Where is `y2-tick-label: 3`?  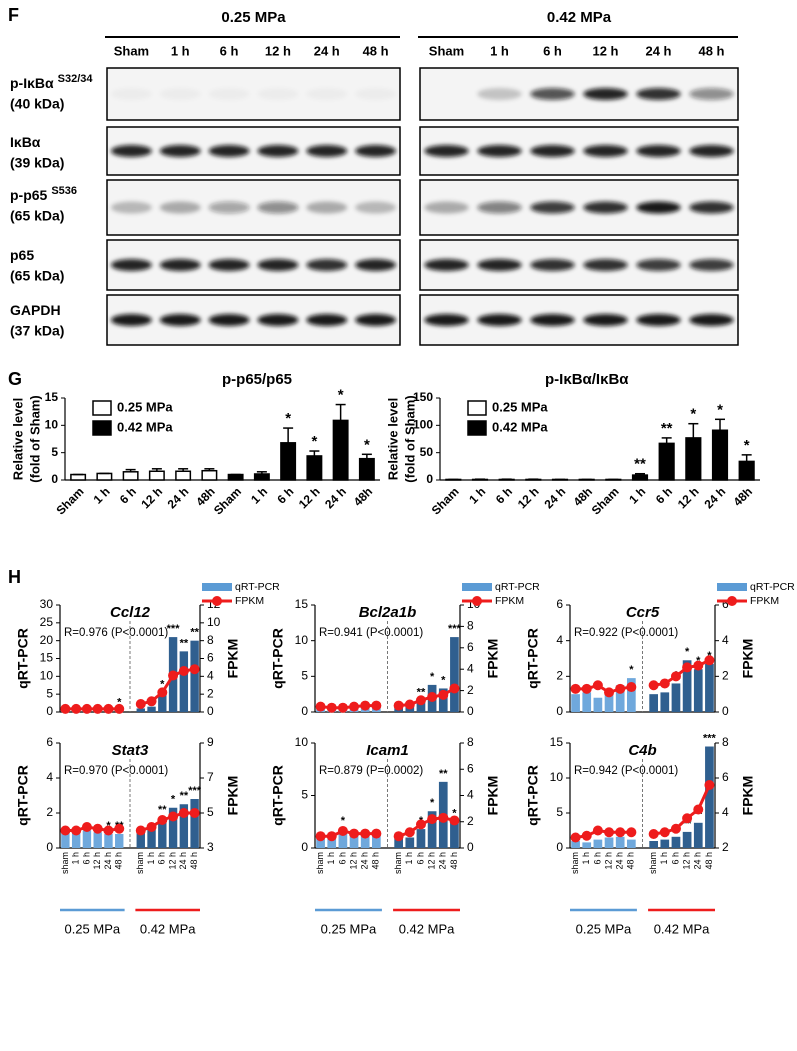
y2-tick-label: 3 is located at coordinates (210, 847).